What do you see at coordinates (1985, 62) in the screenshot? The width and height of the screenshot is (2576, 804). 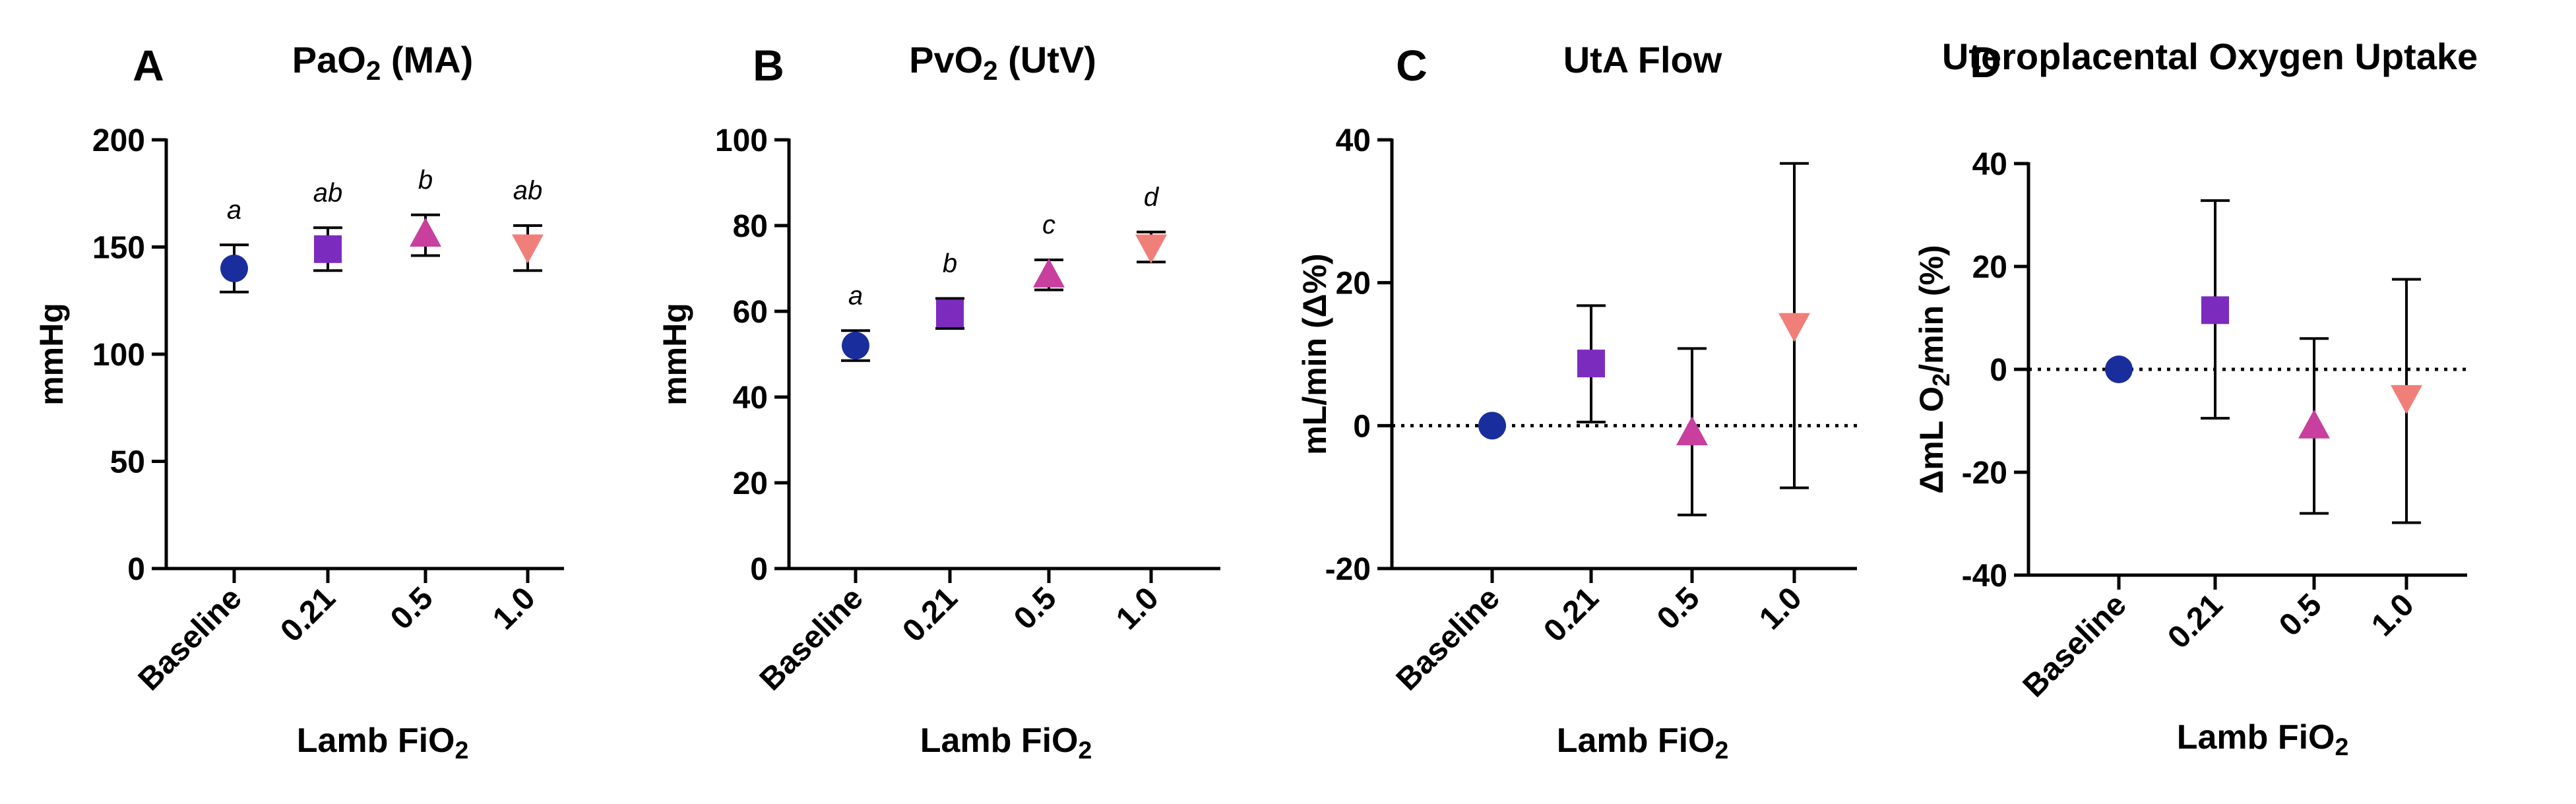 I see `panel-label: D` at bounding box center [1985, 62].